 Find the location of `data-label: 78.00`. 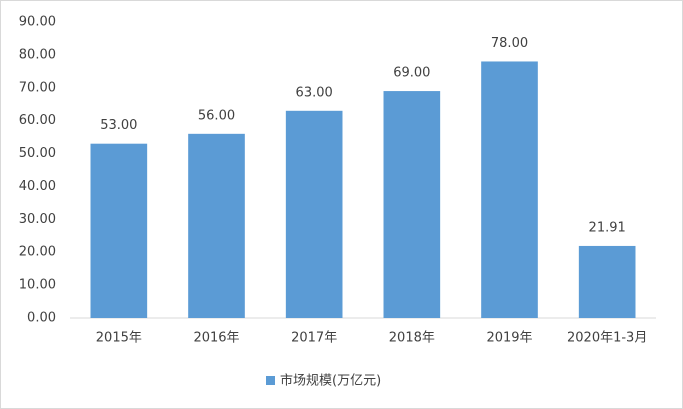

data-label: 78.00 is located at coordinates (509, 43).